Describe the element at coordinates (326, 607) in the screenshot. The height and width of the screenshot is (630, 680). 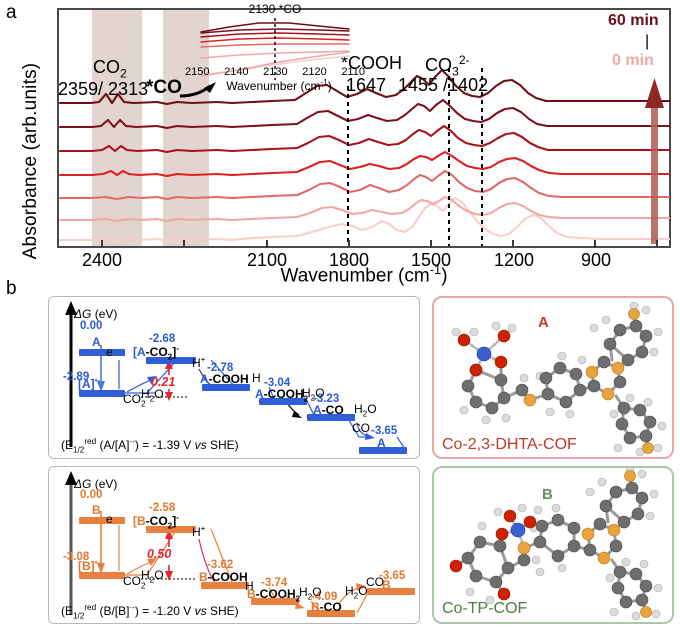
I see `species-B-CO: B-CO` at that location.